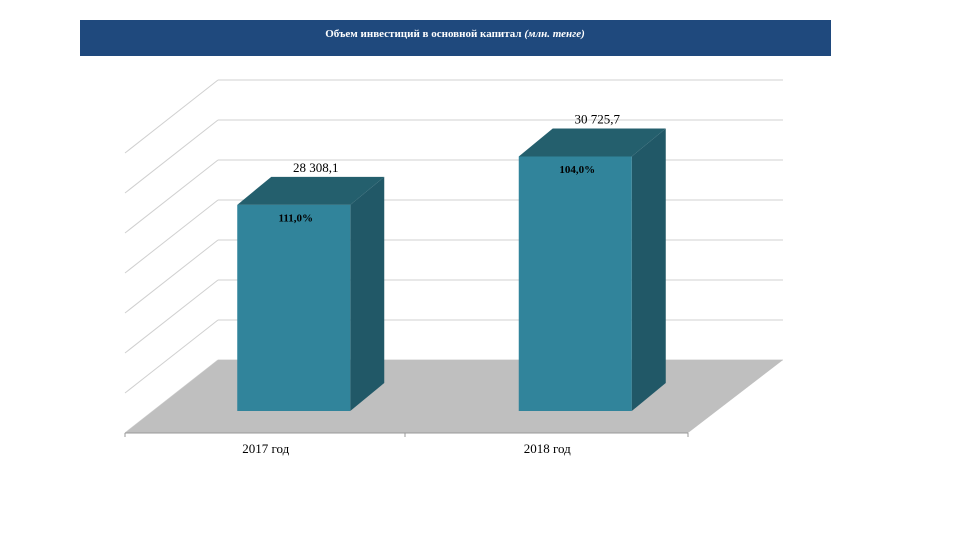 The width and height of the screenshot is (959, 545). Describe the element at coordinates (265, 448) in the screenshot. I see `x-tick-label: 2017 год` at that location.